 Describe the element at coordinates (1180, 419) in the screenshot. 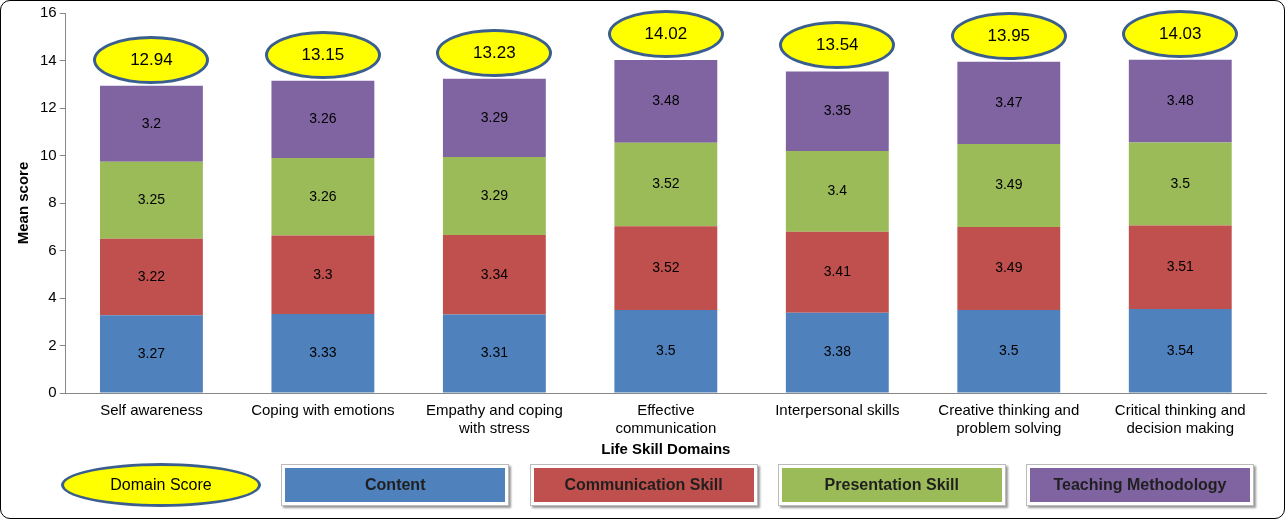

I see `x-tick-label: Critical thinking and decision making` at that location.